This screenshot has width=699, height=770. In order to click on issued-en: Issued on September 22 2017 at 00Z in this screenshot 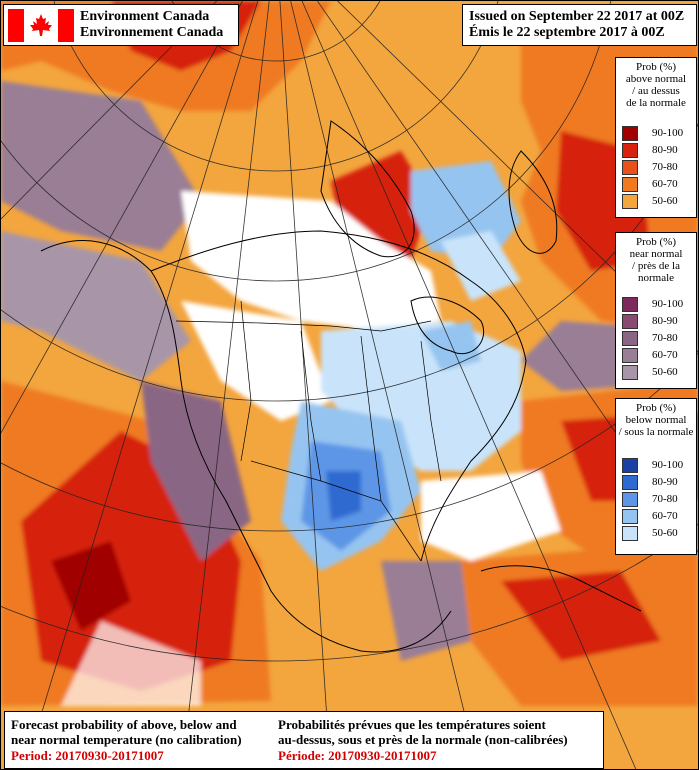, I will do `click(577, 16)`.